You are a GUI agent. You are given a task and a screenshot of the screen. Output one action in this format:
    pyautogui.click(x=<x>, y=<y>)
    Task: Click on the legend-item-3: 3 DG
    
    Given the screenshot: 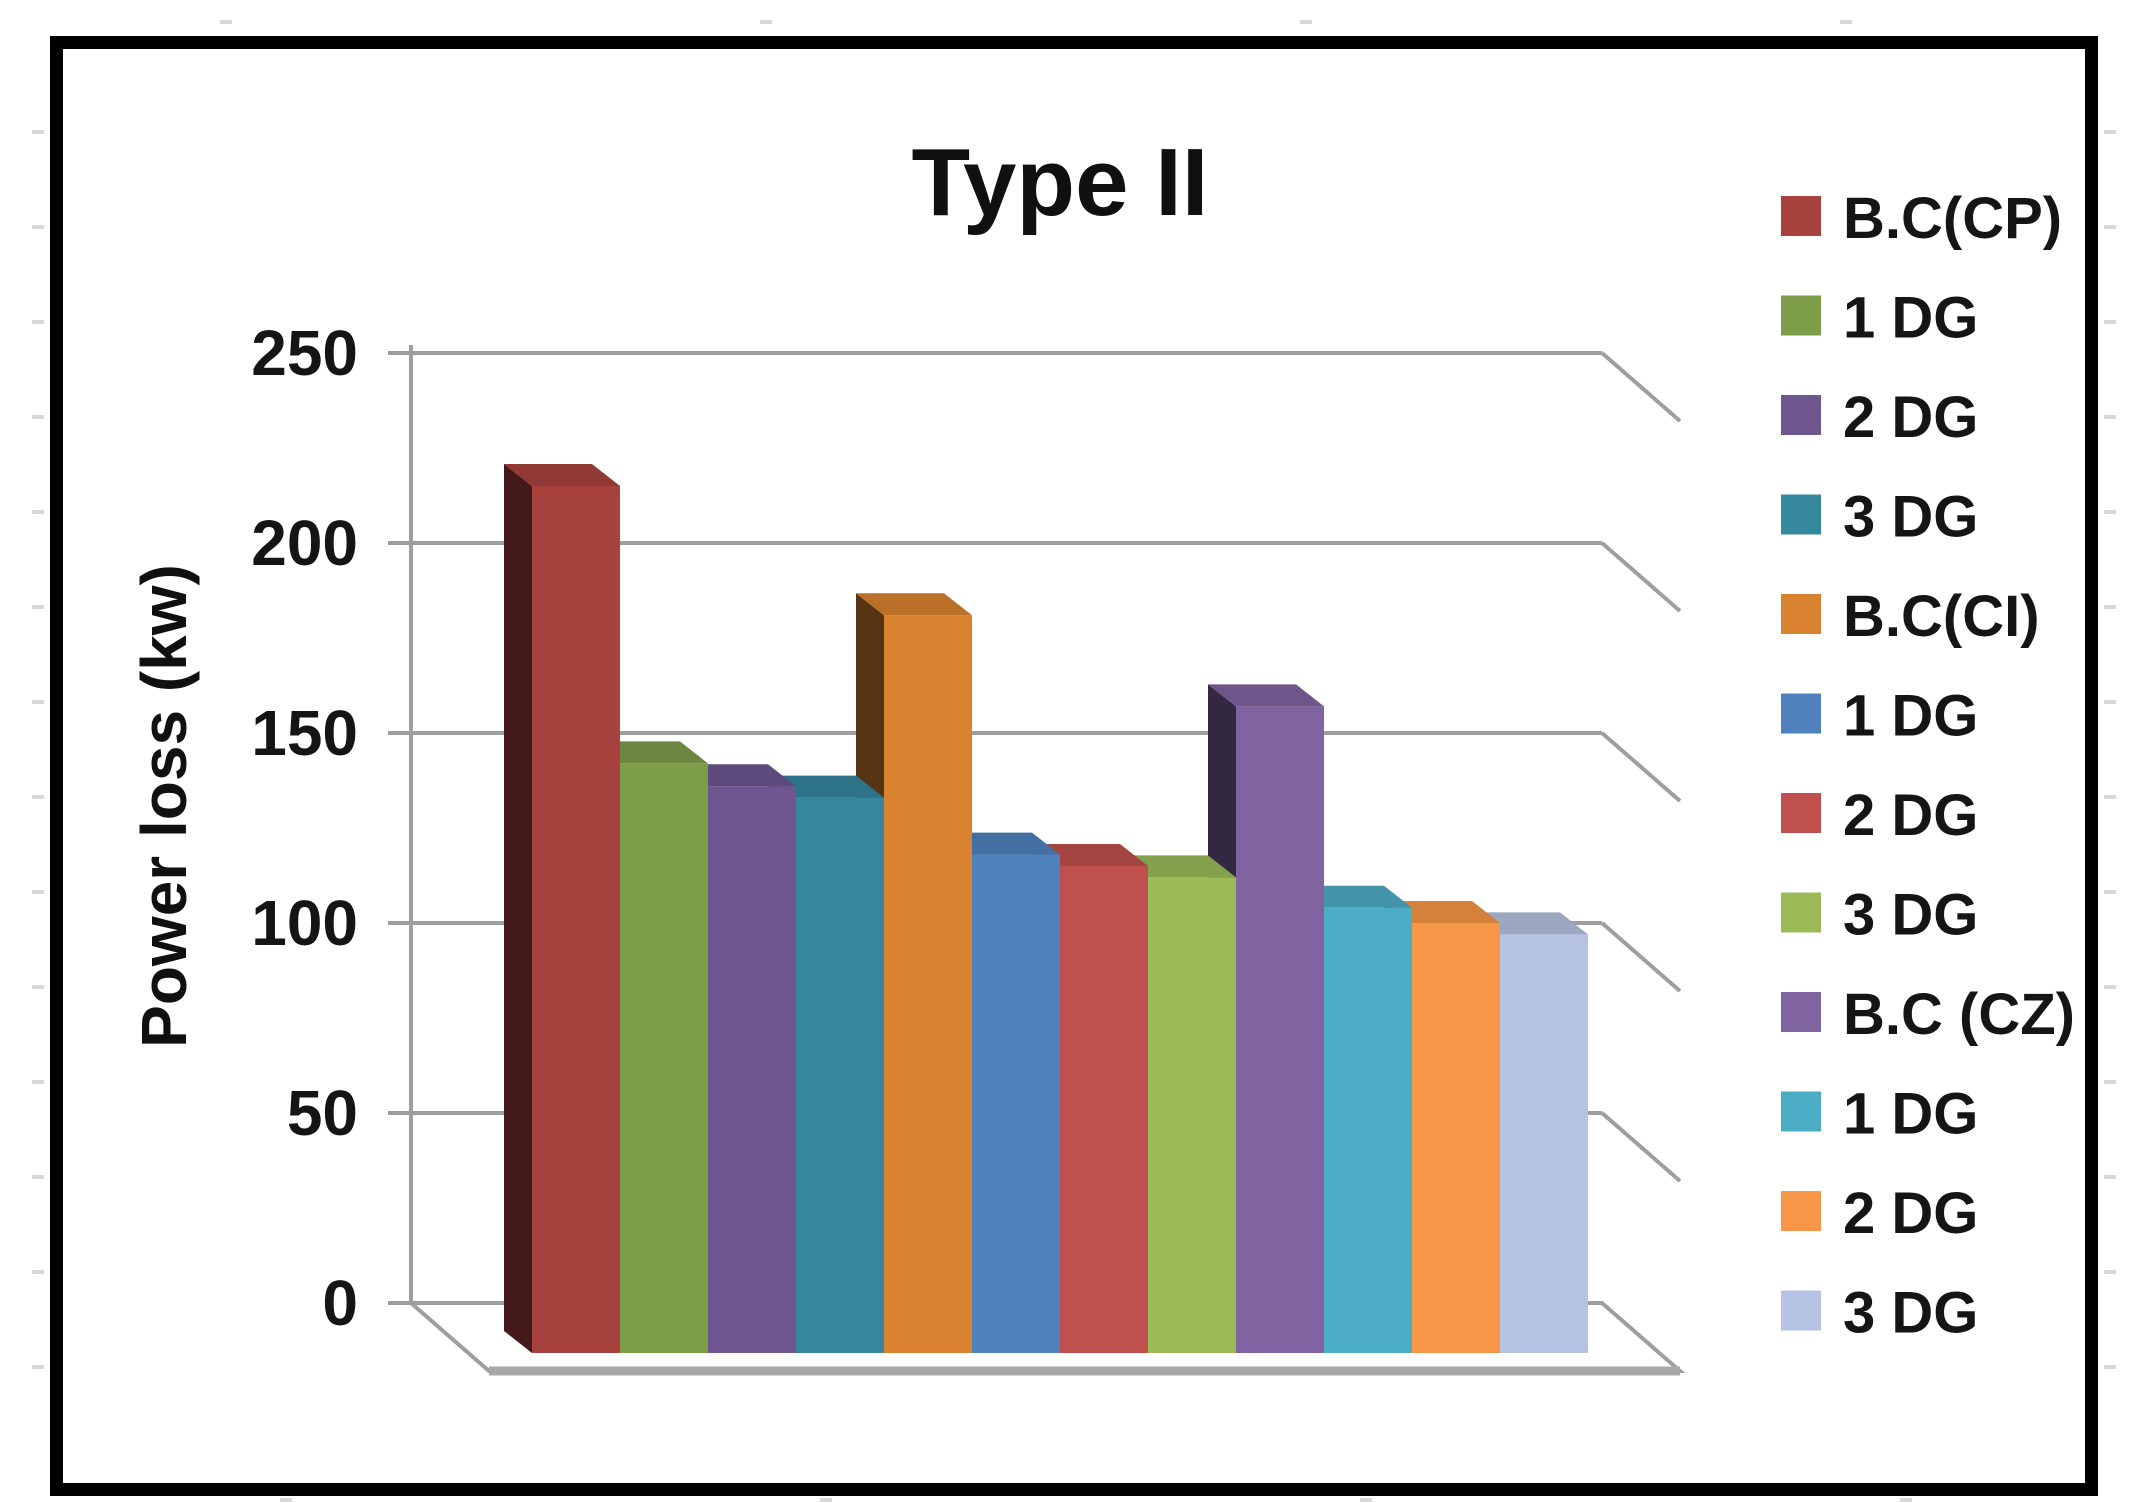 What is the action you would take?
    pyautogui.click(x=1879, y=517)
    